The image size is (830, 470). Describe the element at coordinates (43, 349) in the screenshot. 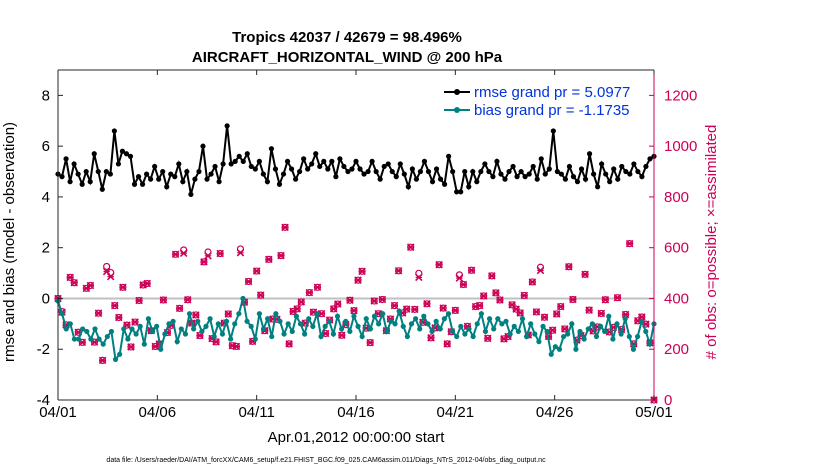

I see `left-tick-label: -2` at that location.